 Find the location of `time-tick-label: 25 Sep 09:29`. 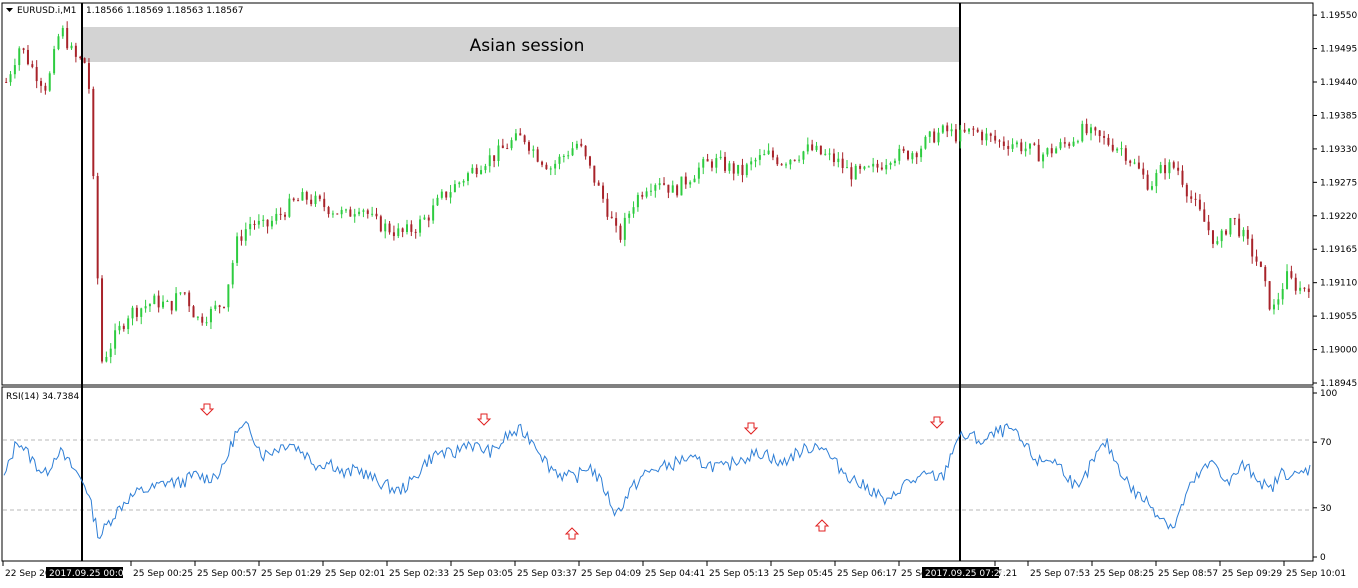

time-tick-label: 25 Sep 09:29 is located at coordinates (1252, 574).